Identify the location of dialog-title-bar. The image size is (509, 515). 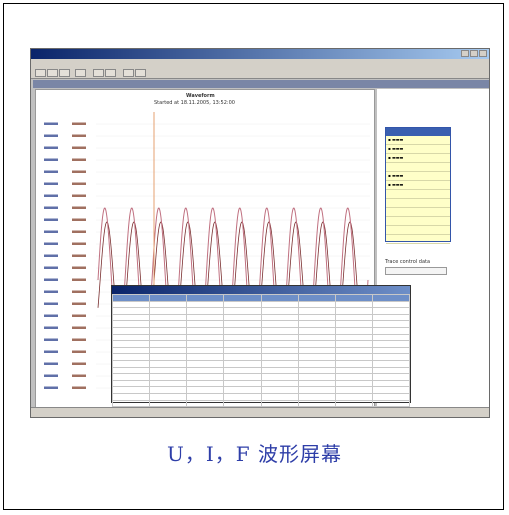
(261, 290).